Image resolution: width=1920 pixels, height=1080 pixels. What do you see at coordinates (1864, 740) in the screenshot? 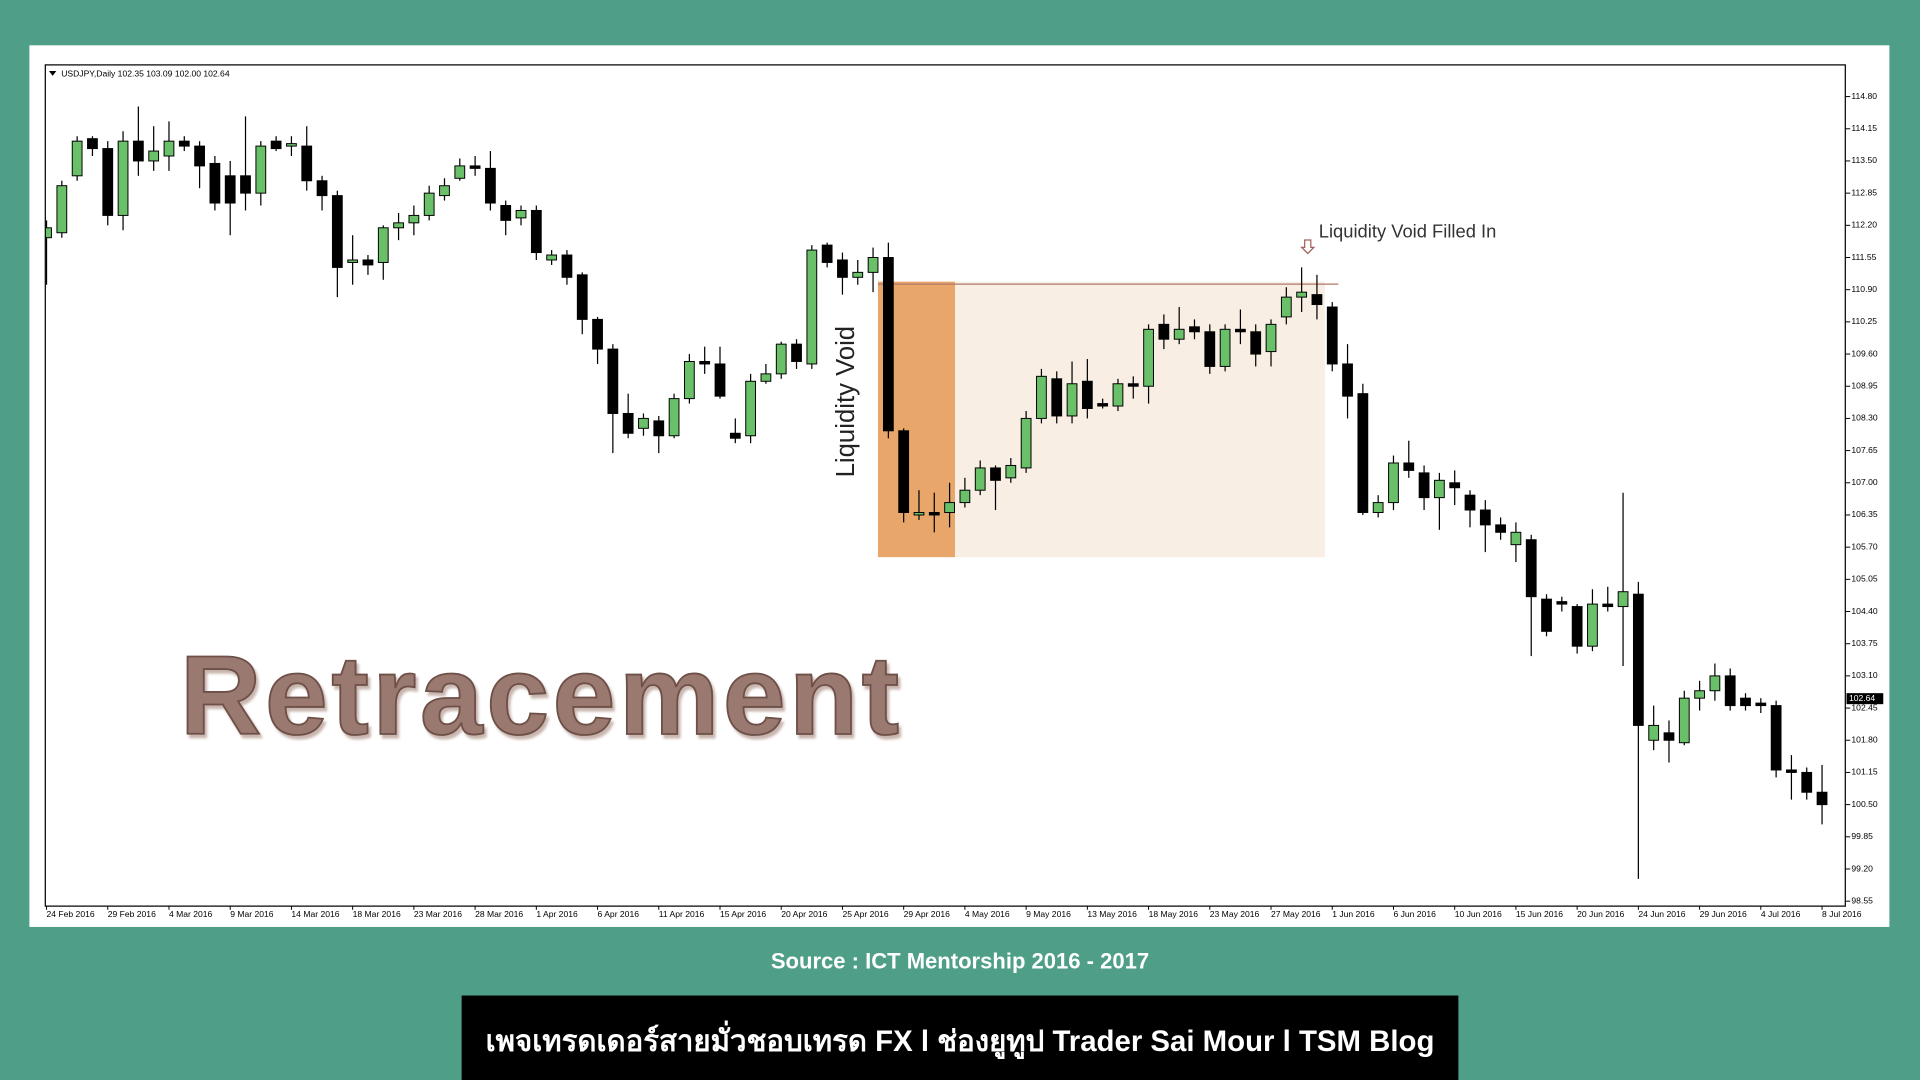
I see `y-tick-label: 101.80` at bounding box center [1864, 740].